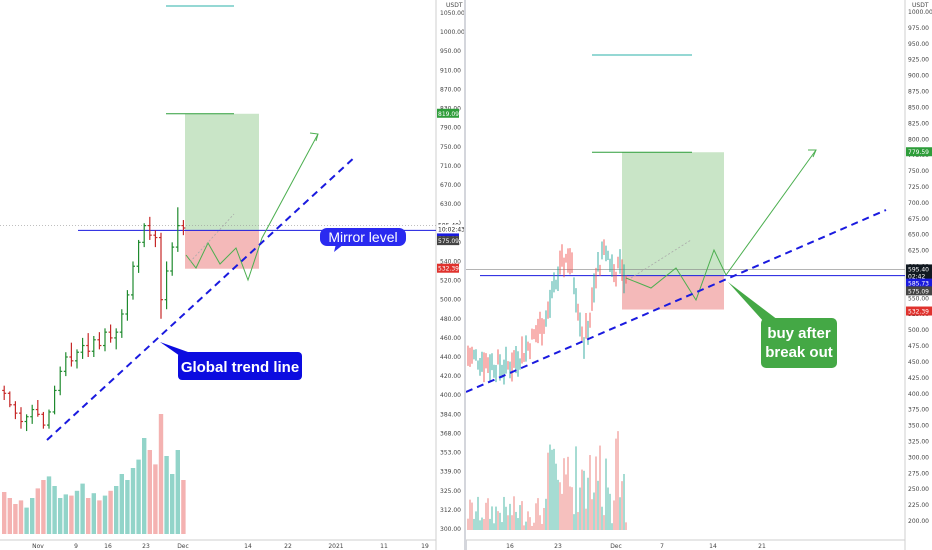 This screenshot has width=932, height=550. What do you see at coordinates (248, 546) in the screenshot?
I see `time-tick-label: 14` at bounding box center [248, 546].